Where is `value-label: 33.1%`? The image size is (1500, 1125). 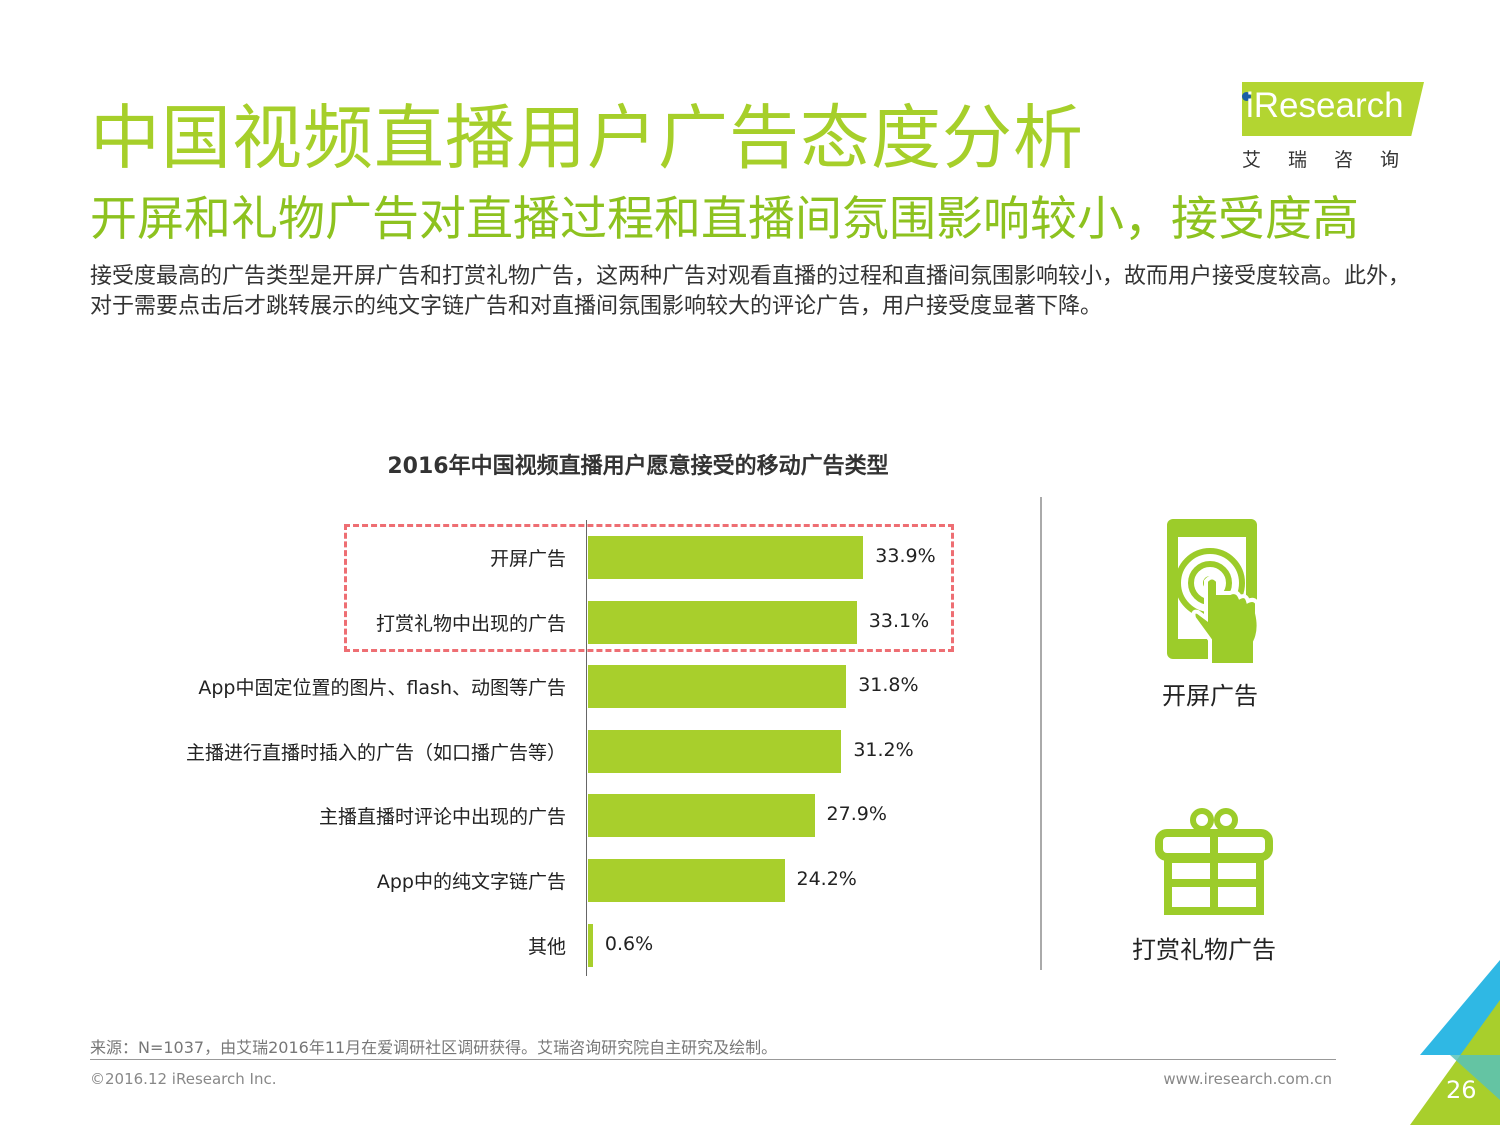 value-label: 33.1% is located at coordinates (899, 620).